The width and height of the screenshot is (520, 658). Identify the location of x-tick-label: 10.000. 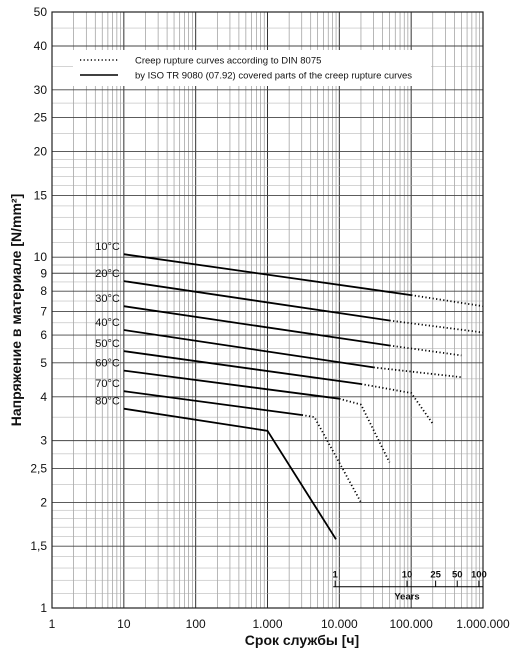
(339, 624).